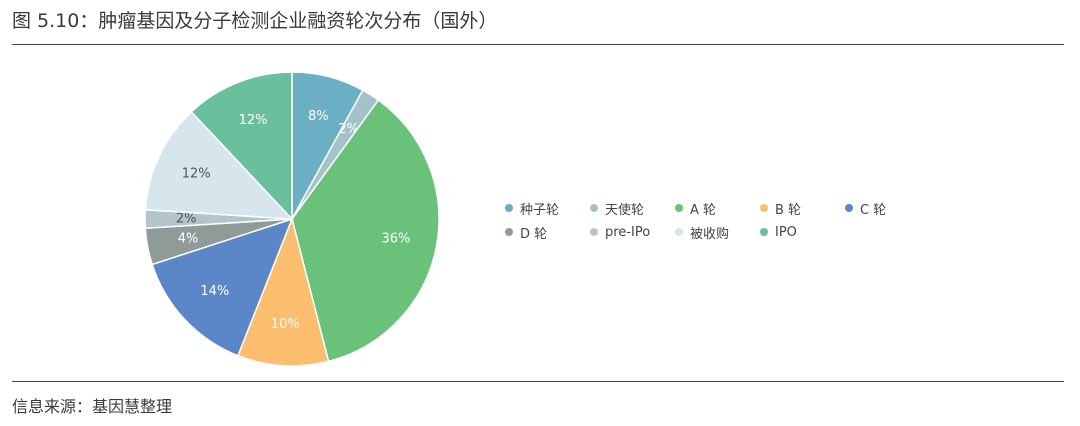  Describe the element at coordinates (625, 210) in the screenshot. I see `legend-label: 天使轮` at that location.